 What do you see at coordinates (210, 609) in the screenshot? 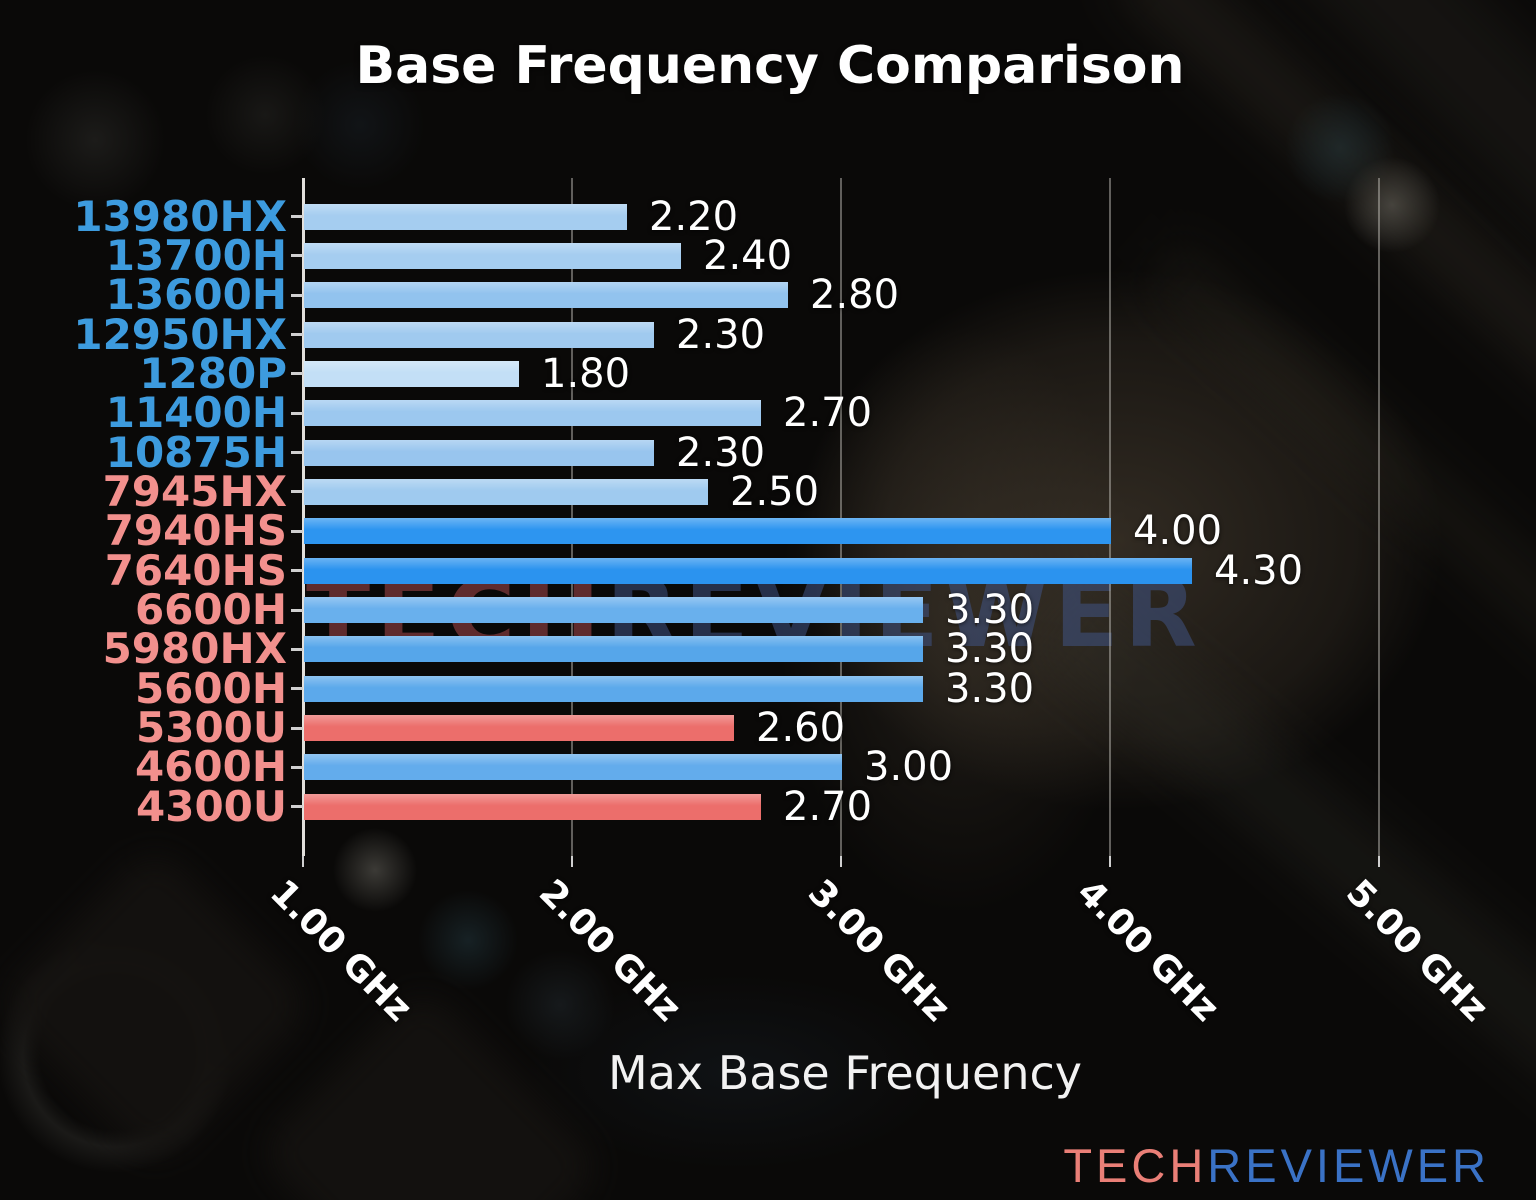
I see `category-label: 6600H` at bounding box center [210, 609].